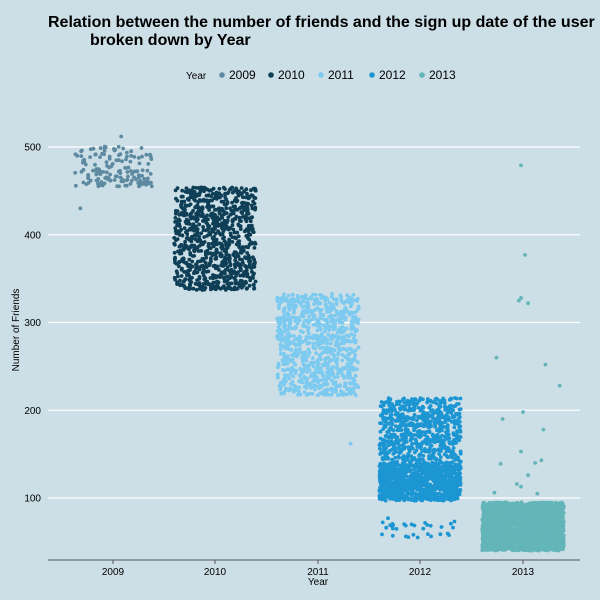 The width and height of the screenshot is (600, 600). I want to click on legend-label-2011: 2011, so click(341, 75).